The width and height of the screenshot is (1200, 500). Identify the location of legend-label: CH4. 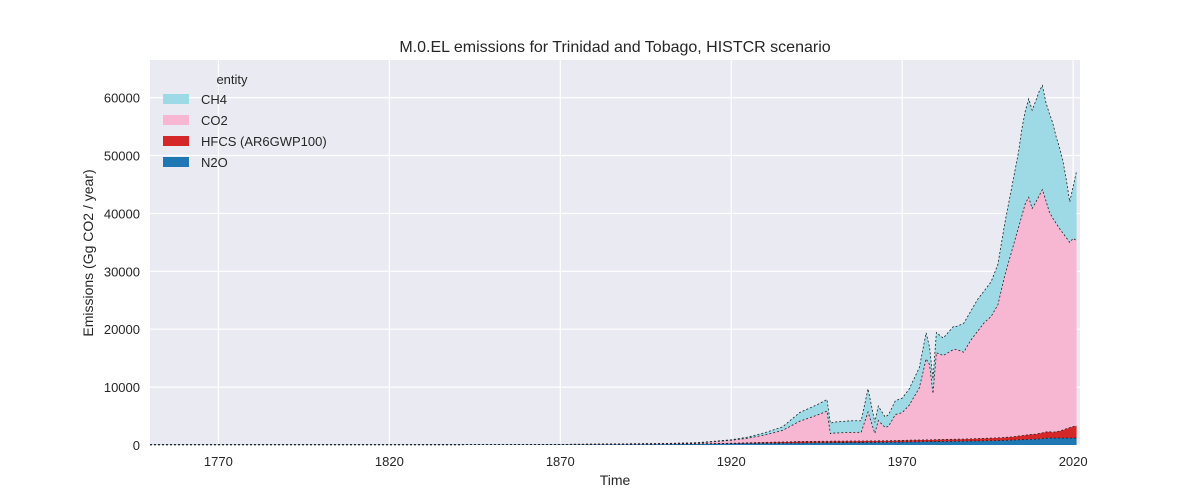
(214, 99).